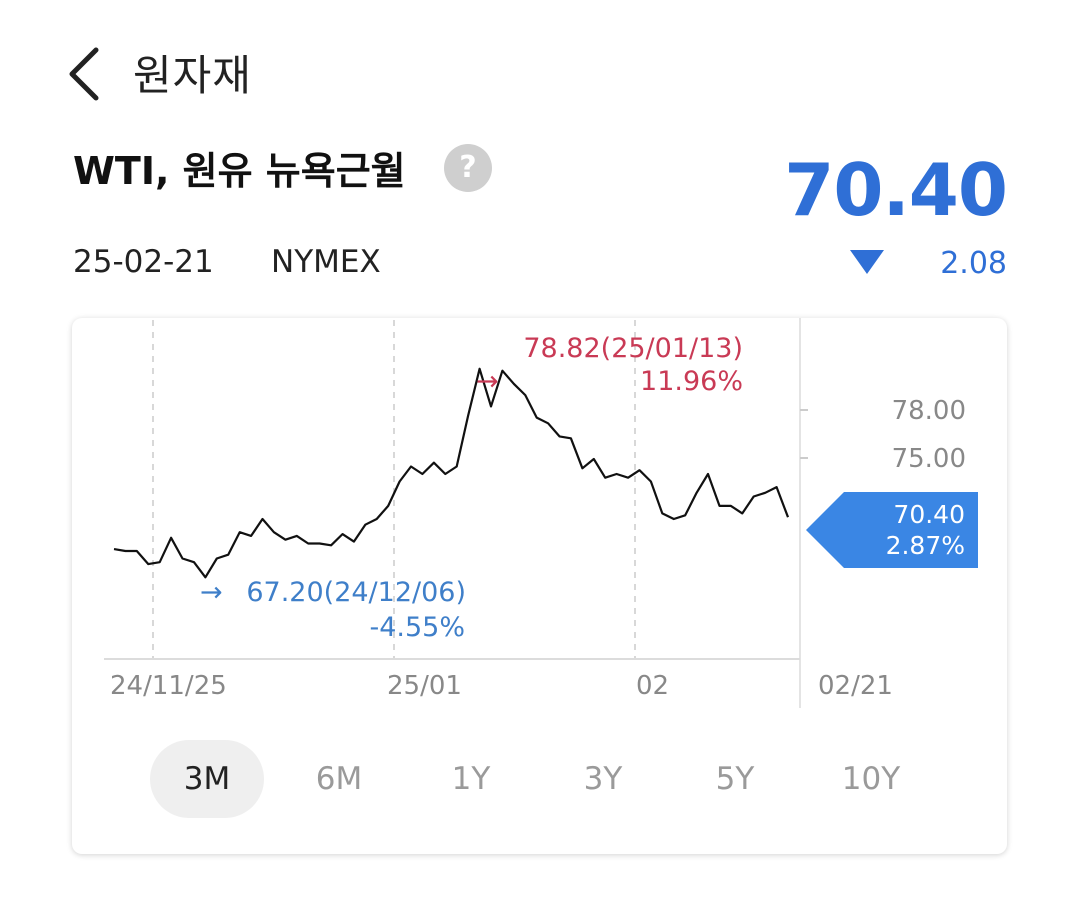 This screenshot has width=1079, height=897. I want to click on y-tick-label: 78.00, so click(929, 411).